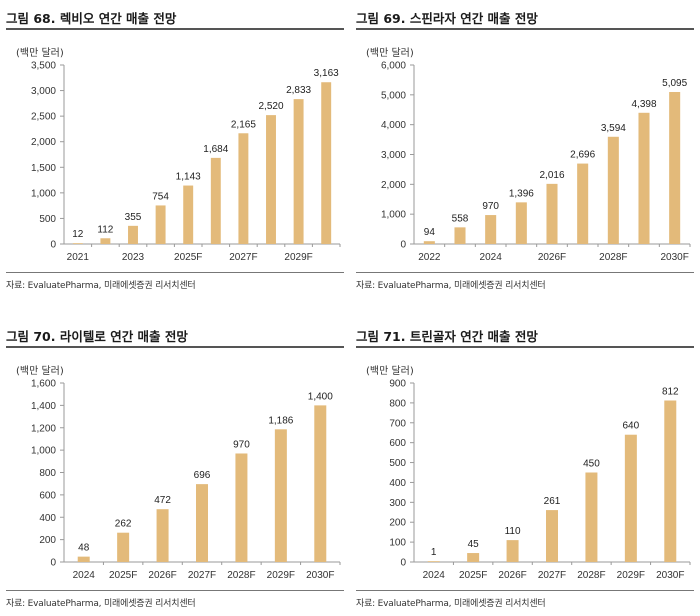  Describe the element at coordinates (430, 232) in the screenshot. I see `data-label: 94` at that location.